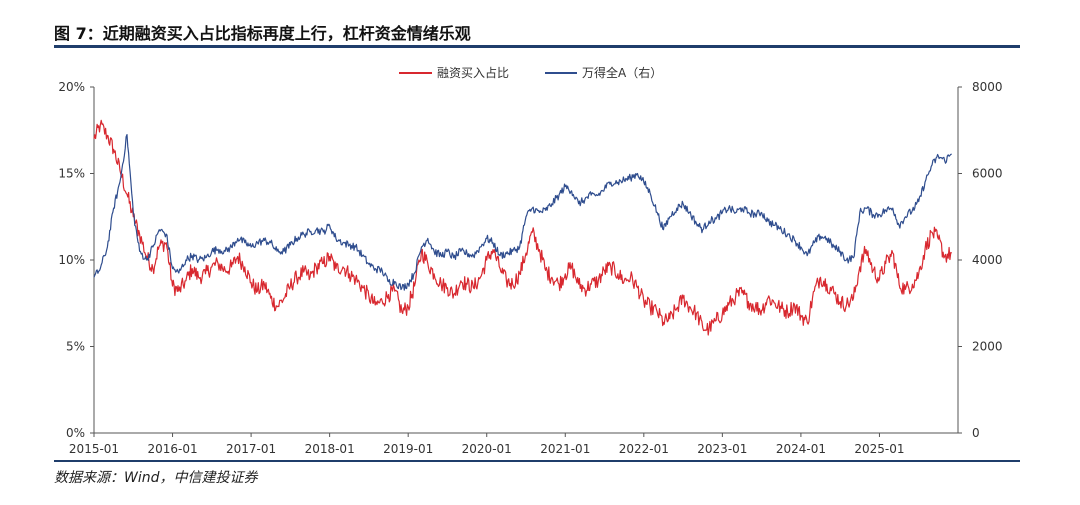 The image size is (1080, 505). I want to click on y-right-tick-label: 6000, so click(987, 174).